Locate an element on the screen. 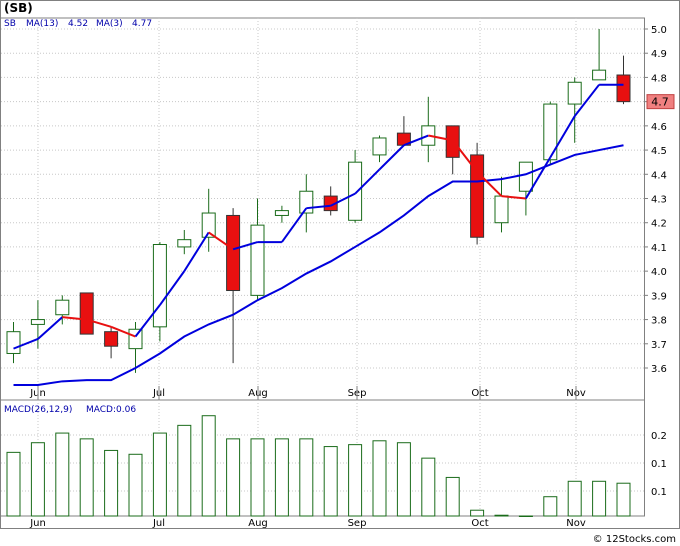 The image size is (680, 546). macd-y-tick-label: 0.2 is located at coordinates (659, 436).